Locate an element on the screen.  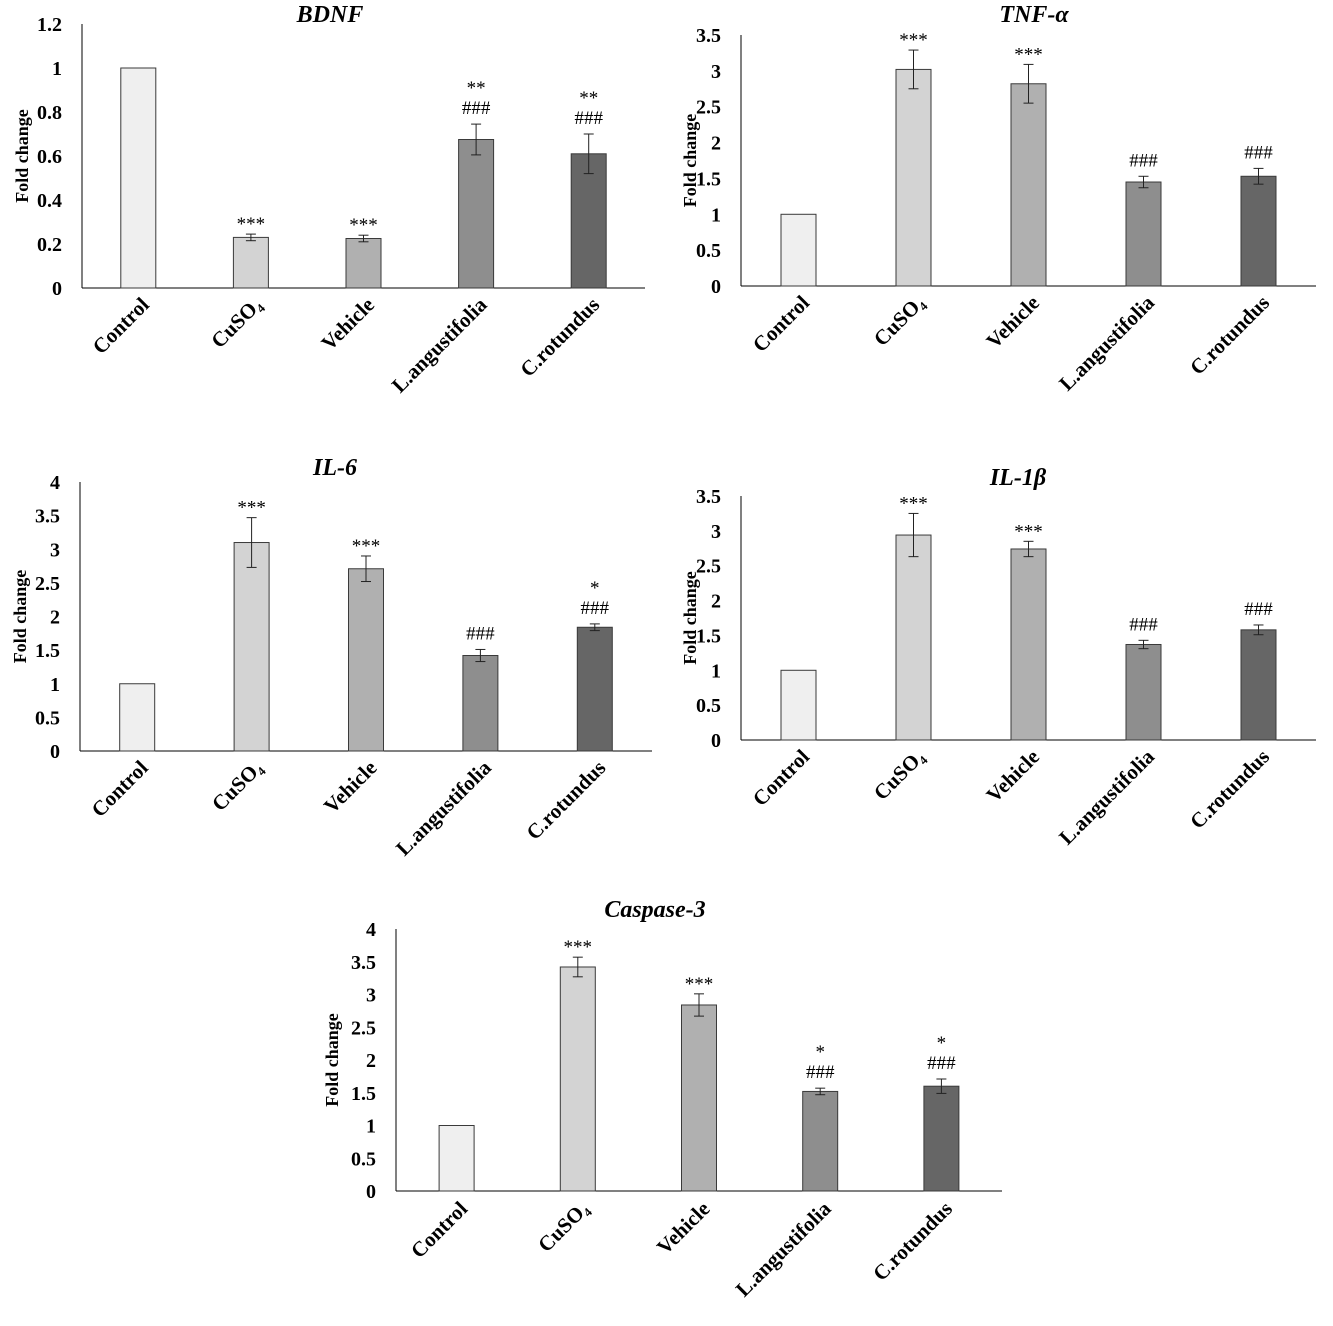
chart-title: IL-1β is located at coordinates (1018, 478).